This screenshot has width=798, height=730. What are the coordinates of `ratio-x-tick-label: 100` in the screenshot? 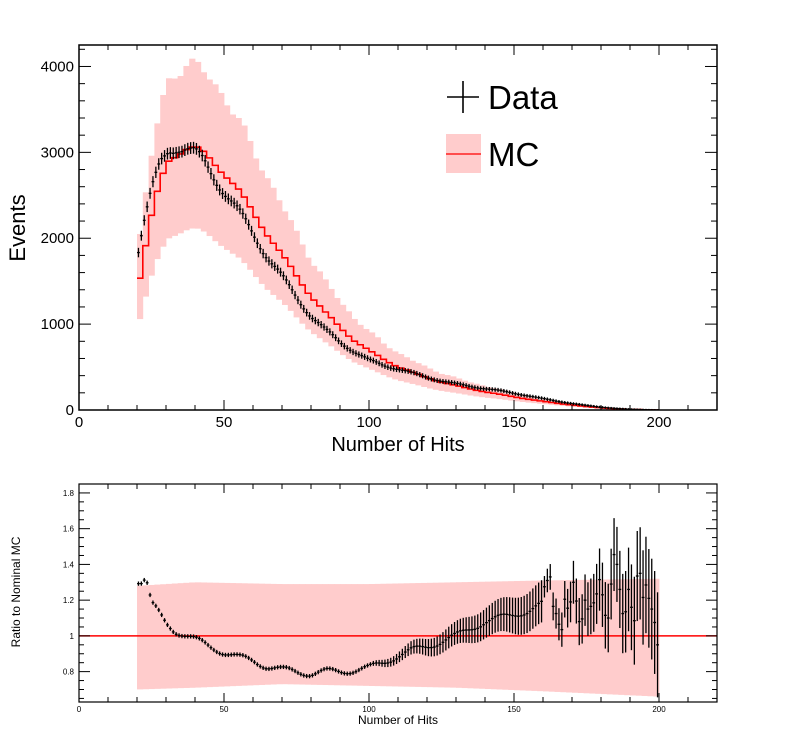 It's located at (369, 709).